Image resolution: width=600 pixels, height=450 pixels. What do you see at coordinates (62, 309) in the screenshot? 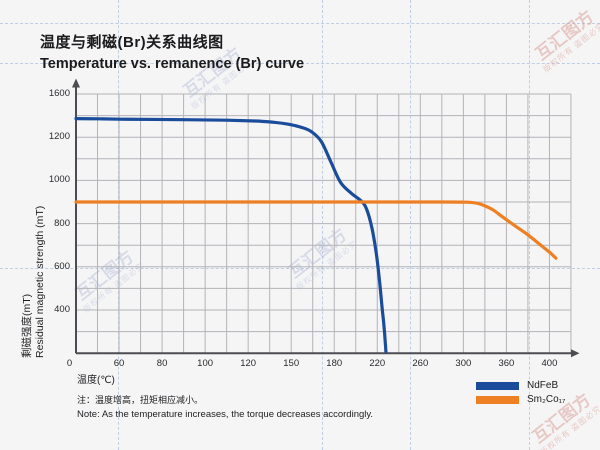
I see `y-tick-label: 400` at bounding box center [62, 309].